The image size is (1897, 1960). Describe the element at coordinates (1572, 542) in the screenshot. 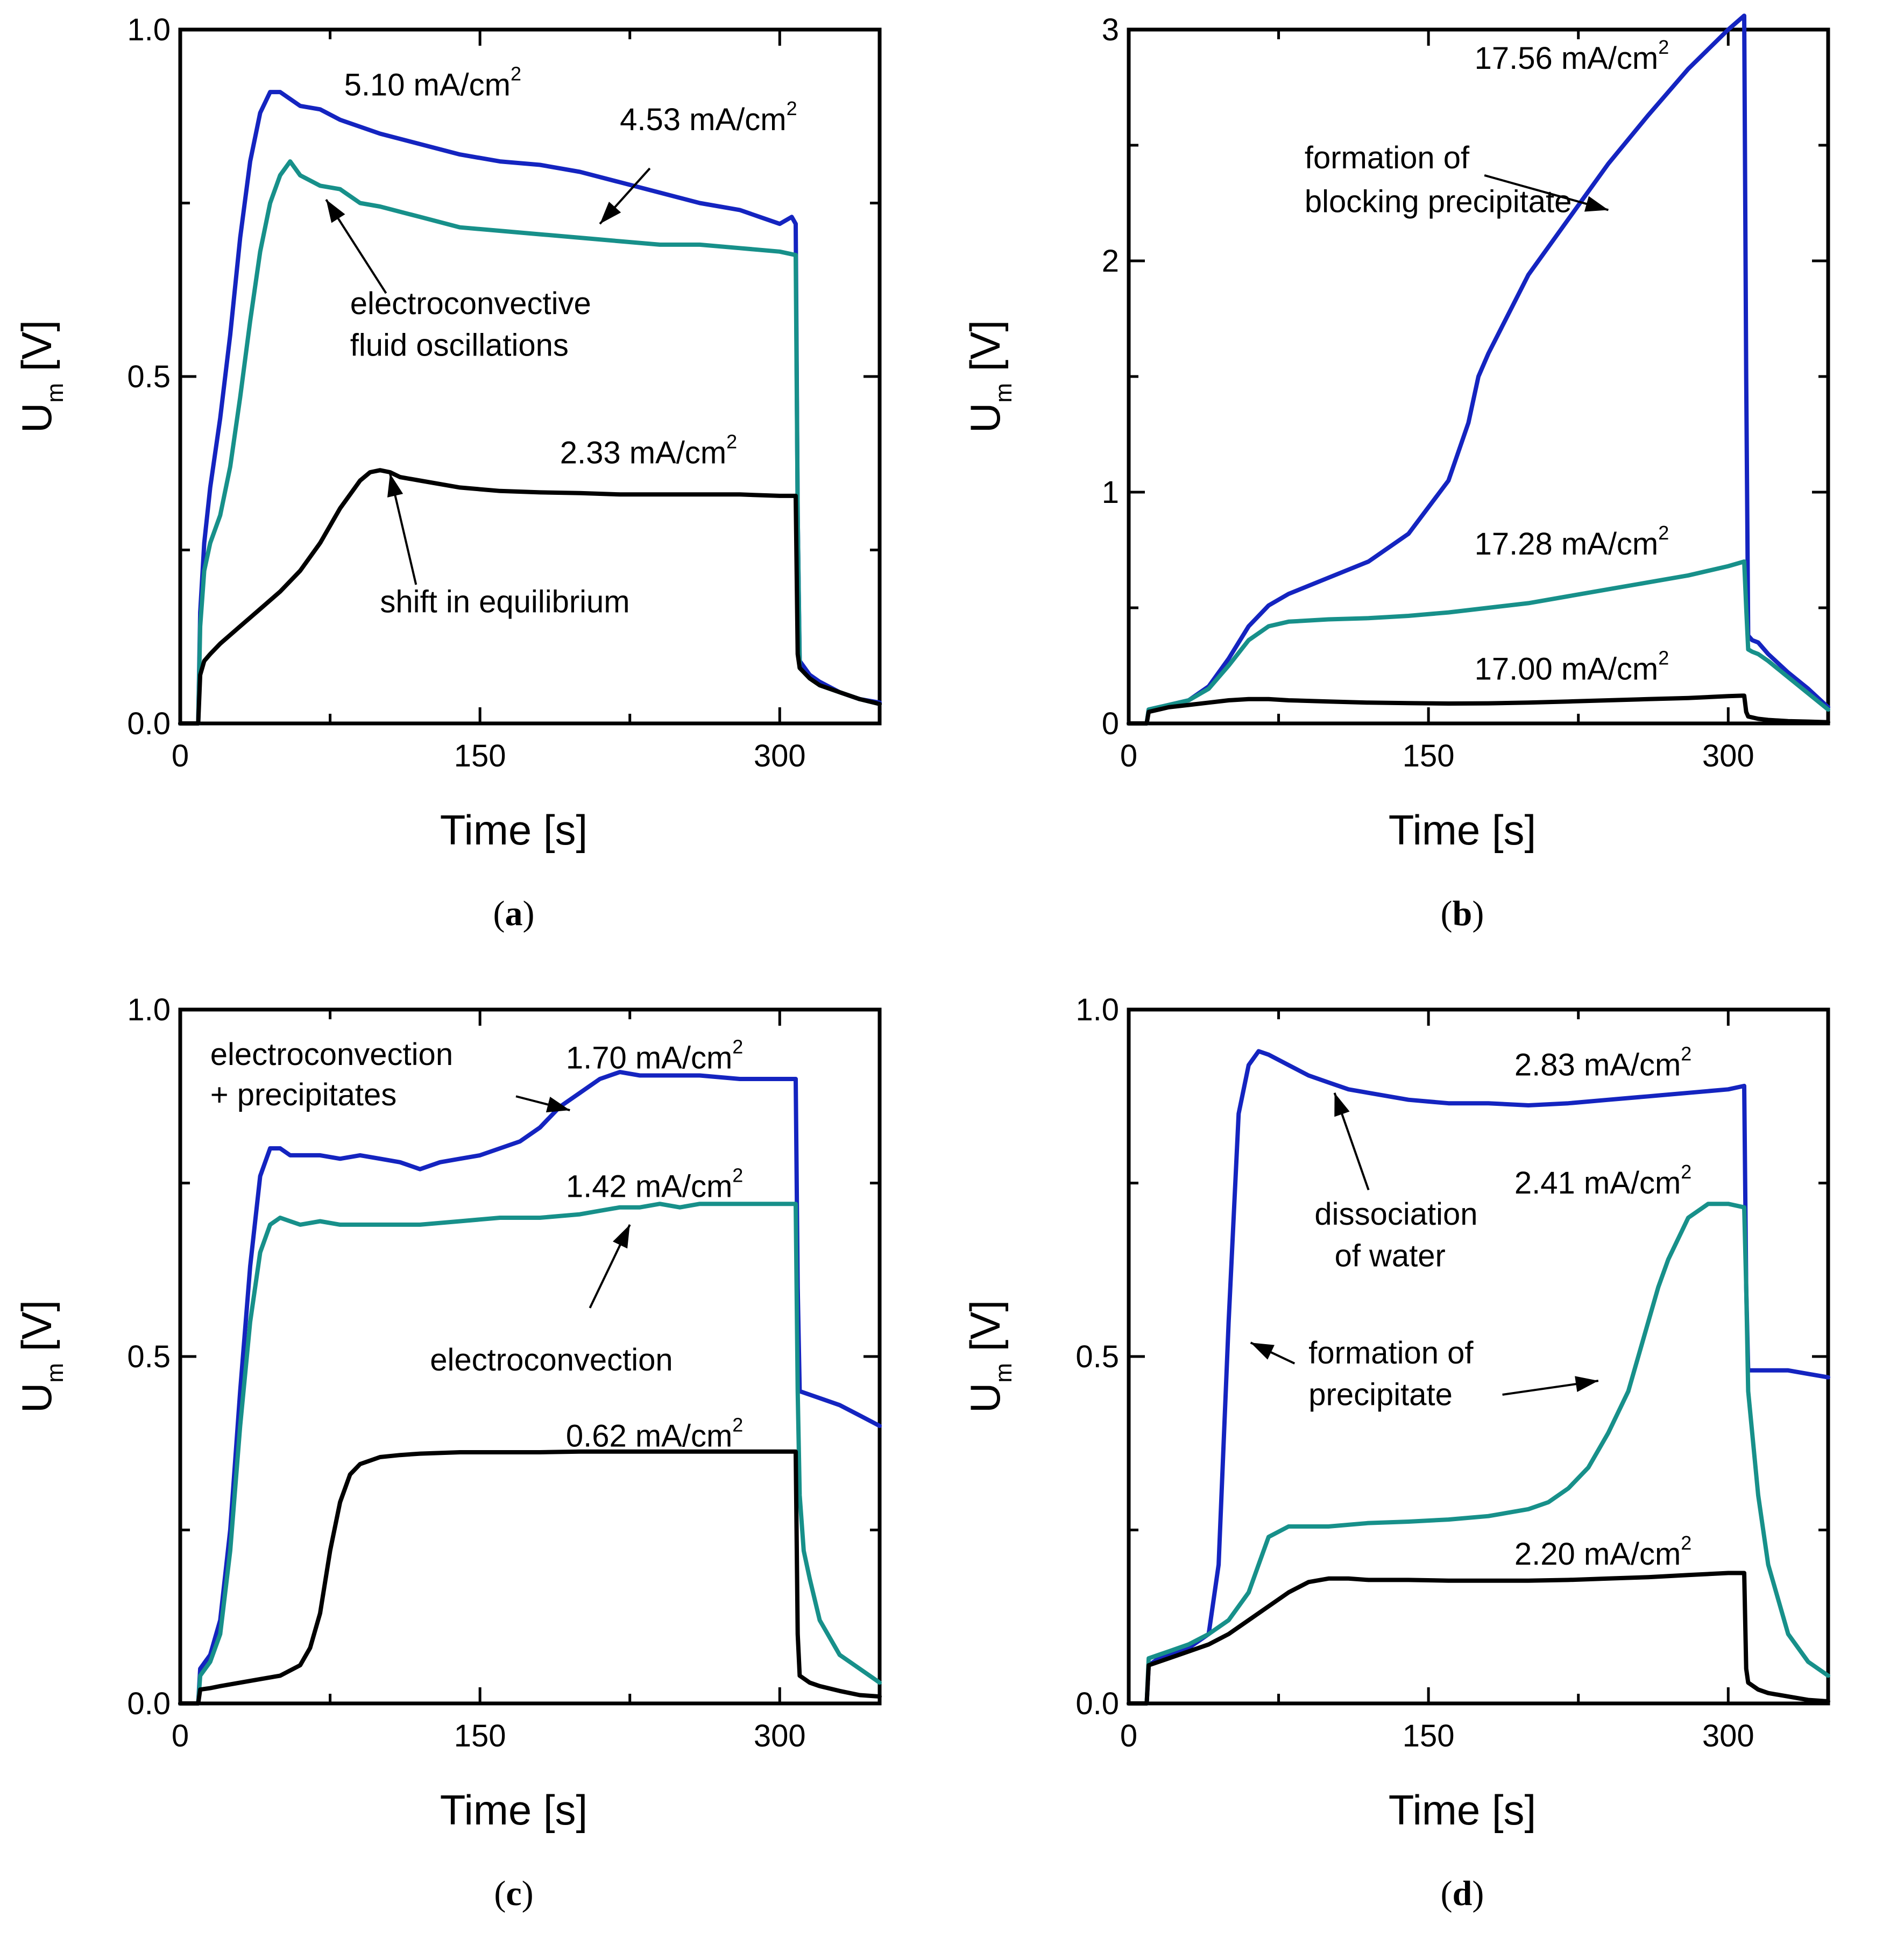

I see `annotation-label: 17.28 mA/cm2` at that location.